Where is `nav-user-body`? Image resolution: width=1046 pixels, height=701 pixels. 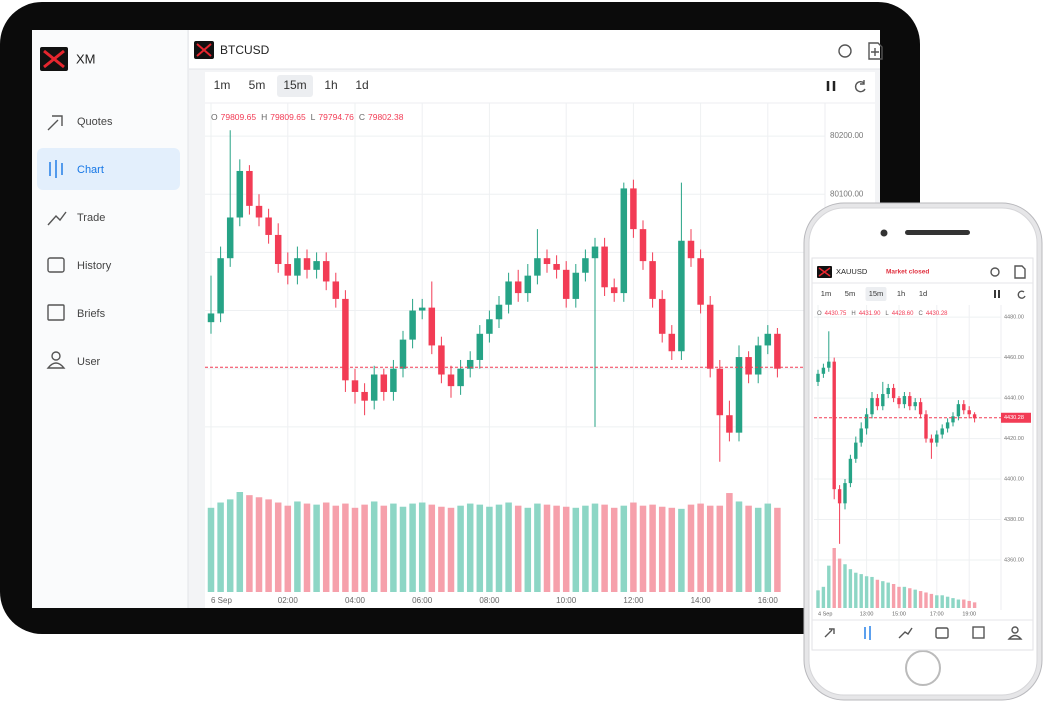 nav-user-body is located at coordinates (1015, 637).